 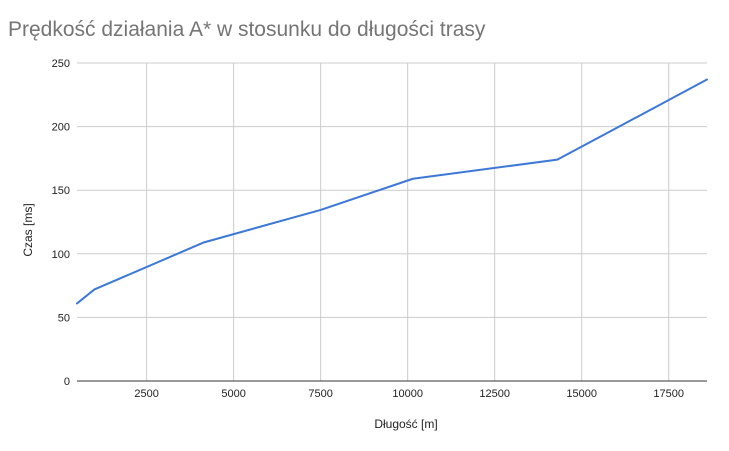 What do you see at coordinates (405, 424) in the screenshot?
I see `x-axis-title: Długość [m]` at bounding box center [405, 424].